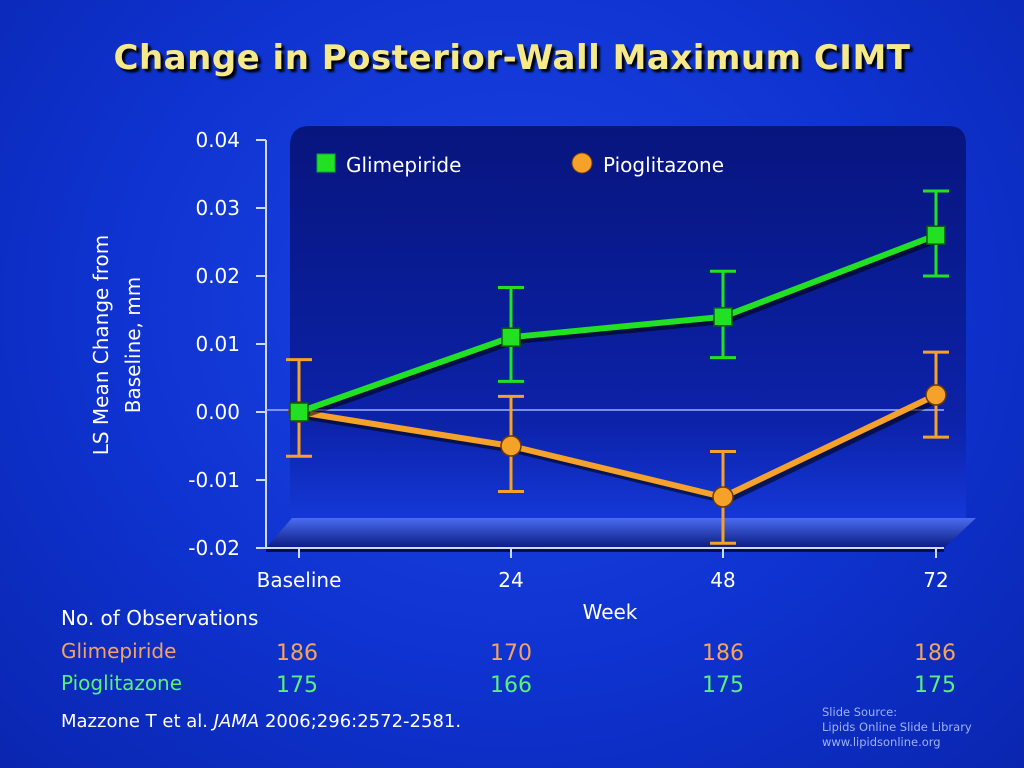 The height and width of the screenshot is (768, 1024). I want to click on obs-pioglitazone-72: 175, so click(935, 685).